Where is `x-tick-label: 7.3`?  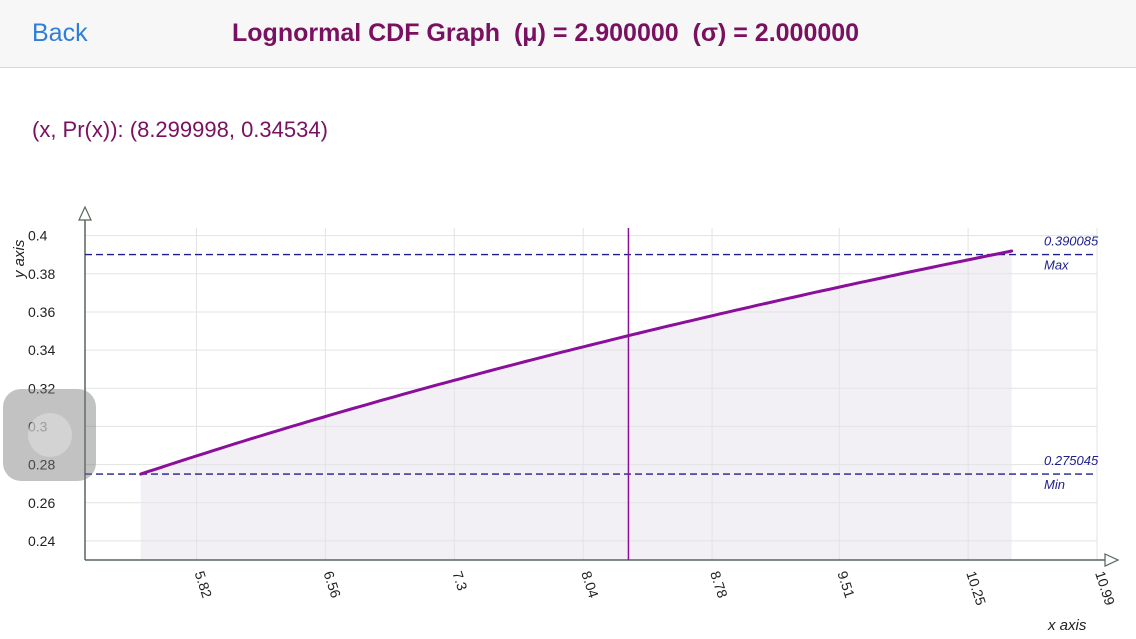
x-tick-label: 7.3 is located at coordinates (459, 581).